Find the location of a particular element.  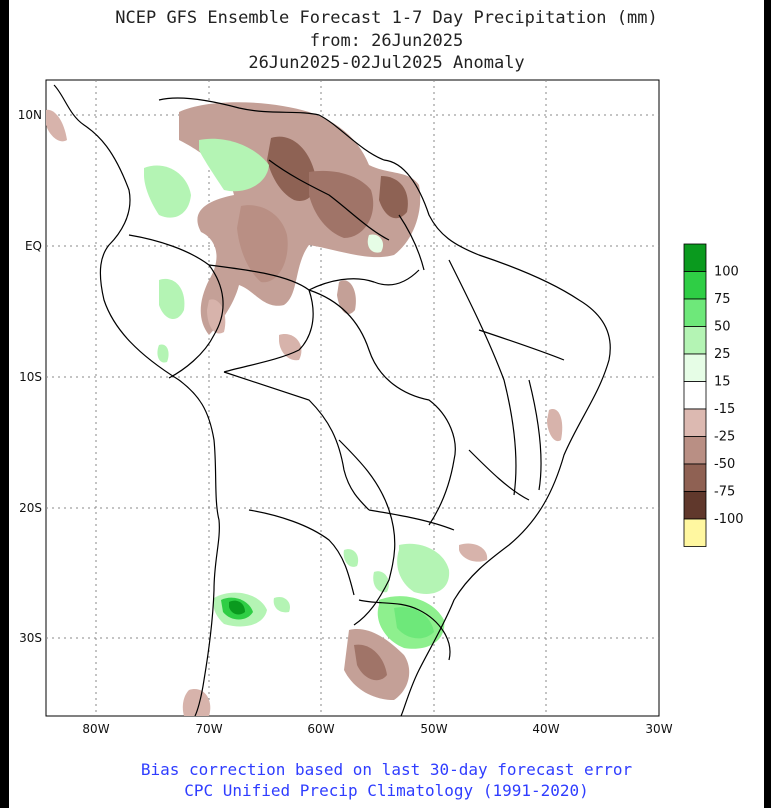

longitude-labels: 80W 70W 60W 50W 40W 30W is located at coordinates (377, 729).